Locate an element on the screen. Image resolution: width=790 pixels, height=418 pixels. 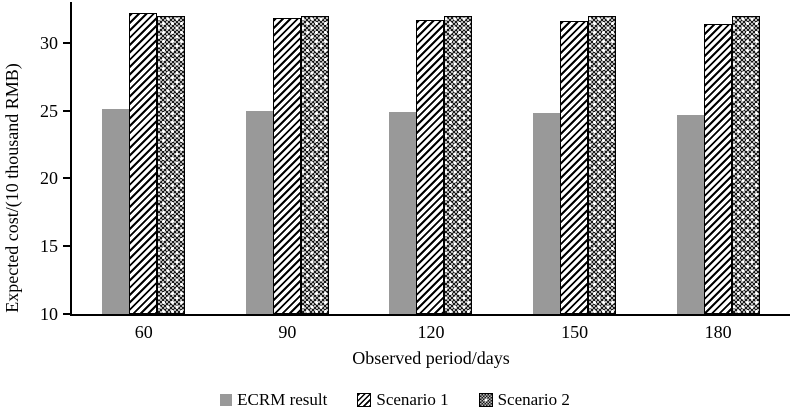
x-axis-title: Observed period/days is located at coordinates (431, 358).